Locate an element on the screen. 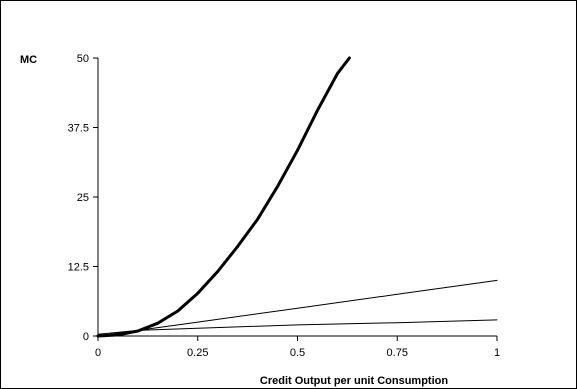 The width and height of the screenshot is (577, 389). x-tick-label: 0.75 is located at coordinates (397, 353).